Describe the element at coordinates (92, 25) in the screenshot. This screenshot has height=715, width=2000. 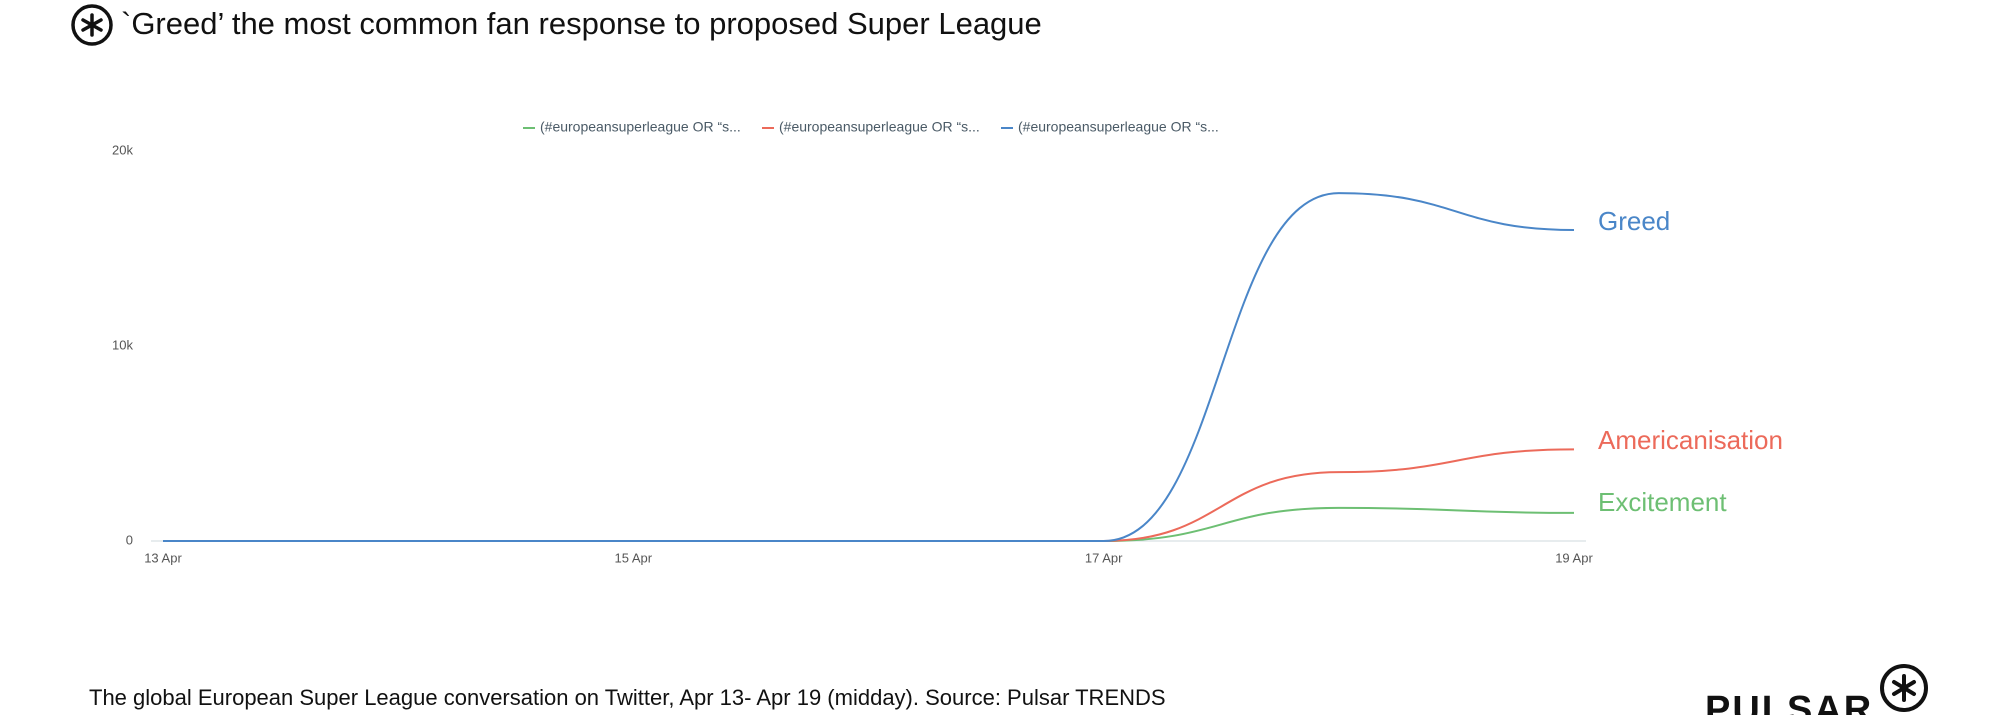
I see `logo-icon` at that location.